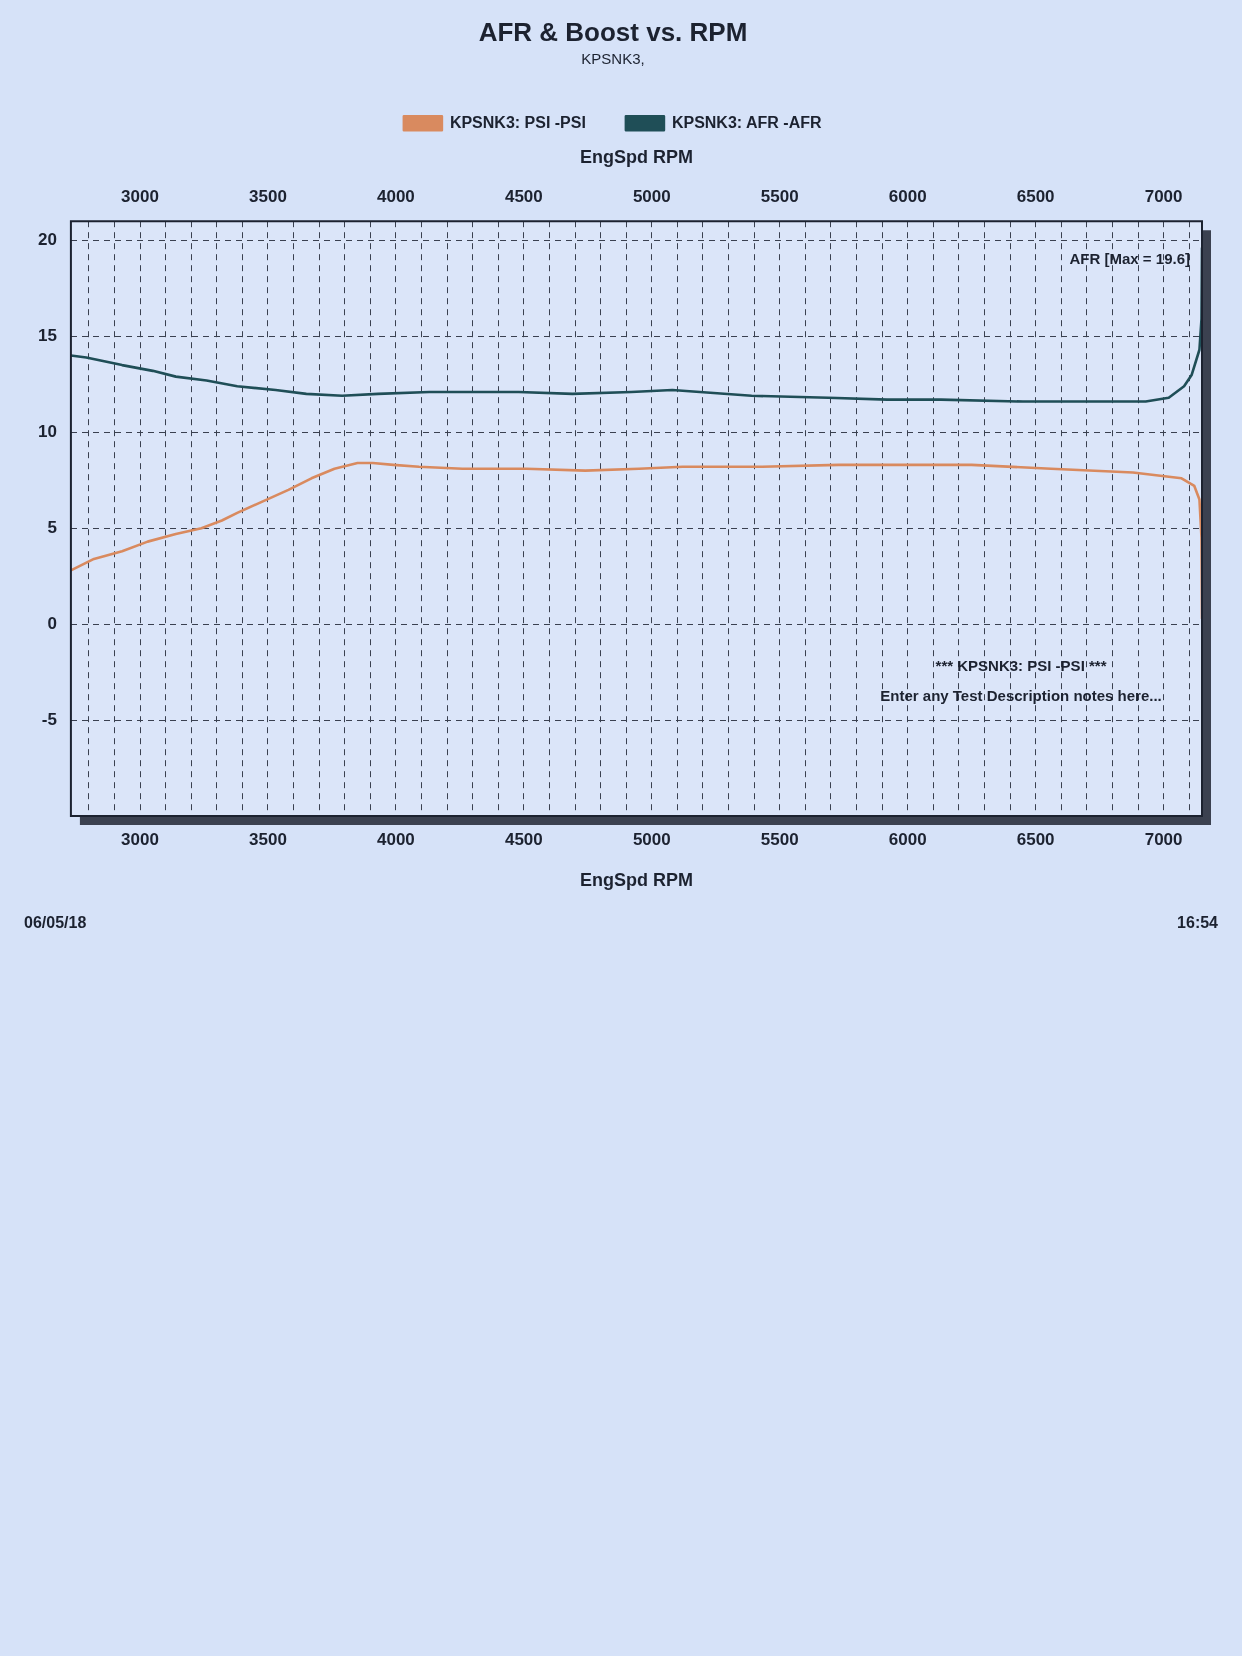  Describe the element at coordinates (1035, 196) in the screenshot. I see `x2-tick-label: 6500` at that location.